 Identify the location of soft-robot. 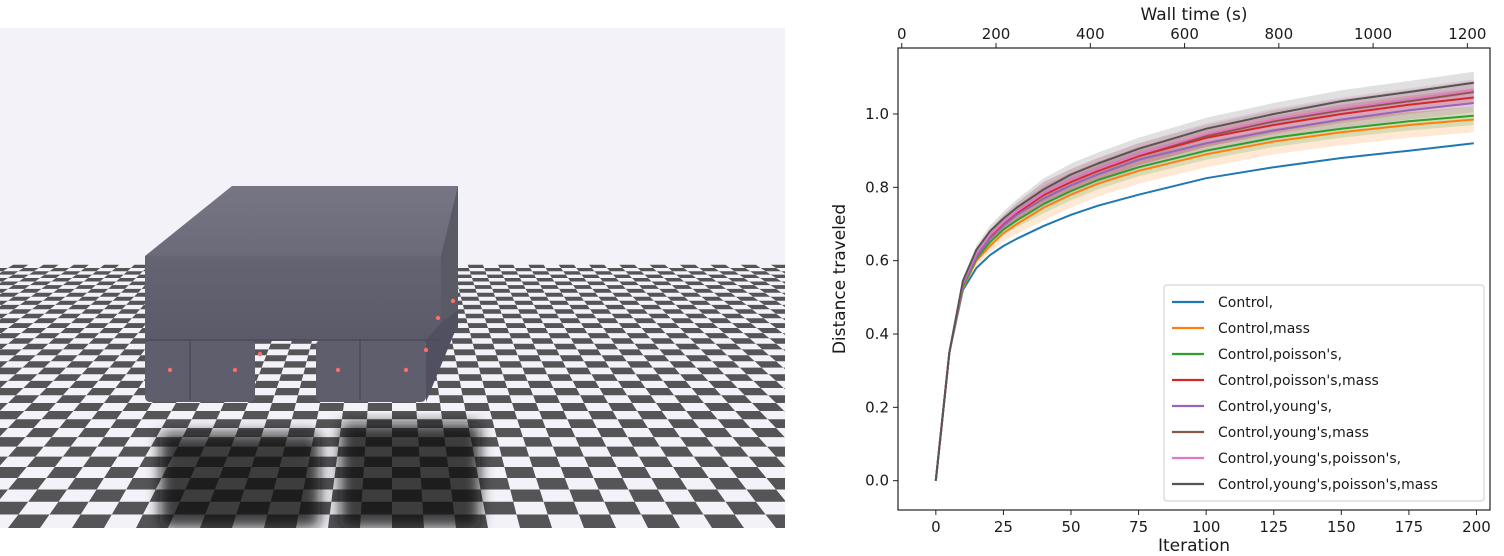
(301, 294).